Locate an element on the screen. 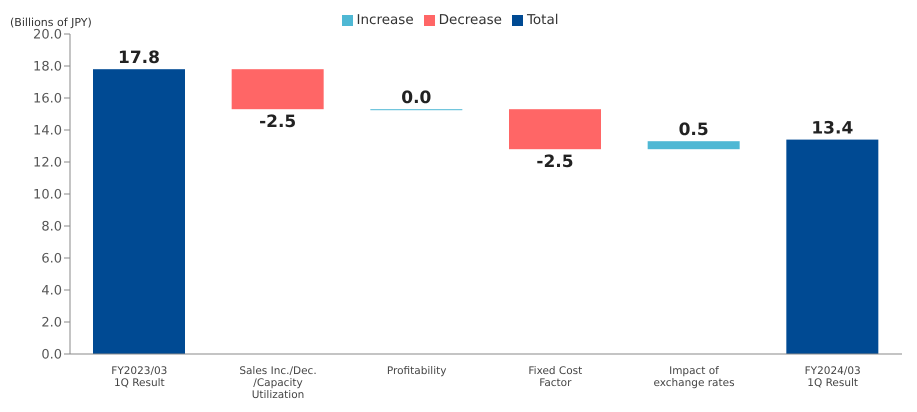  data-label: 0.5 is located at coordinates (693, 130).